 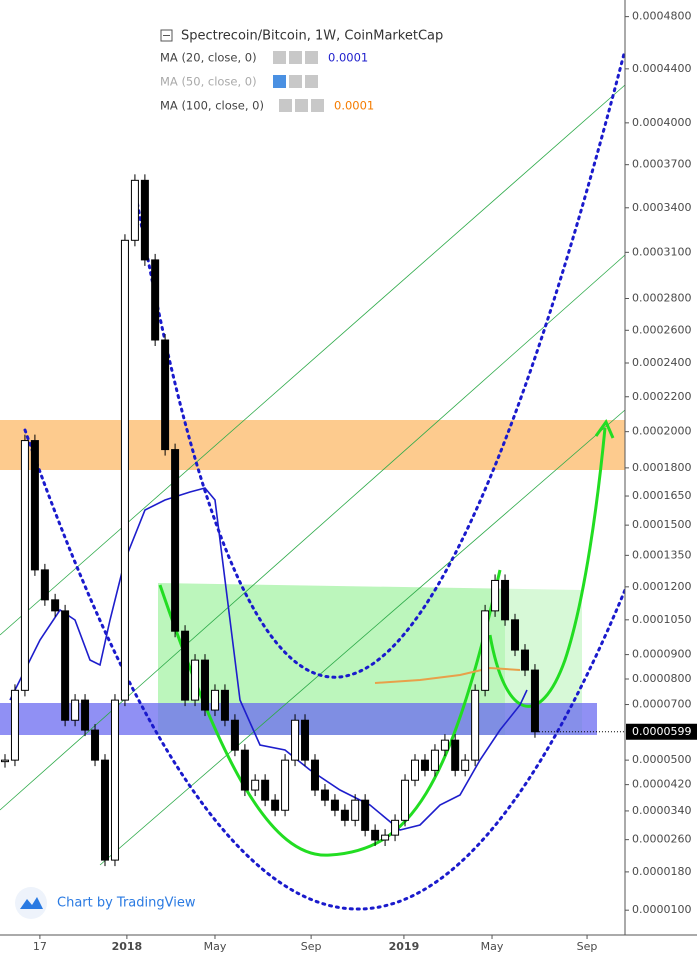 What do you see at coordinates (662, 759) in the screenshot?
I see `y-tick-label: 0.0000500` at bounding box center [662, 759].